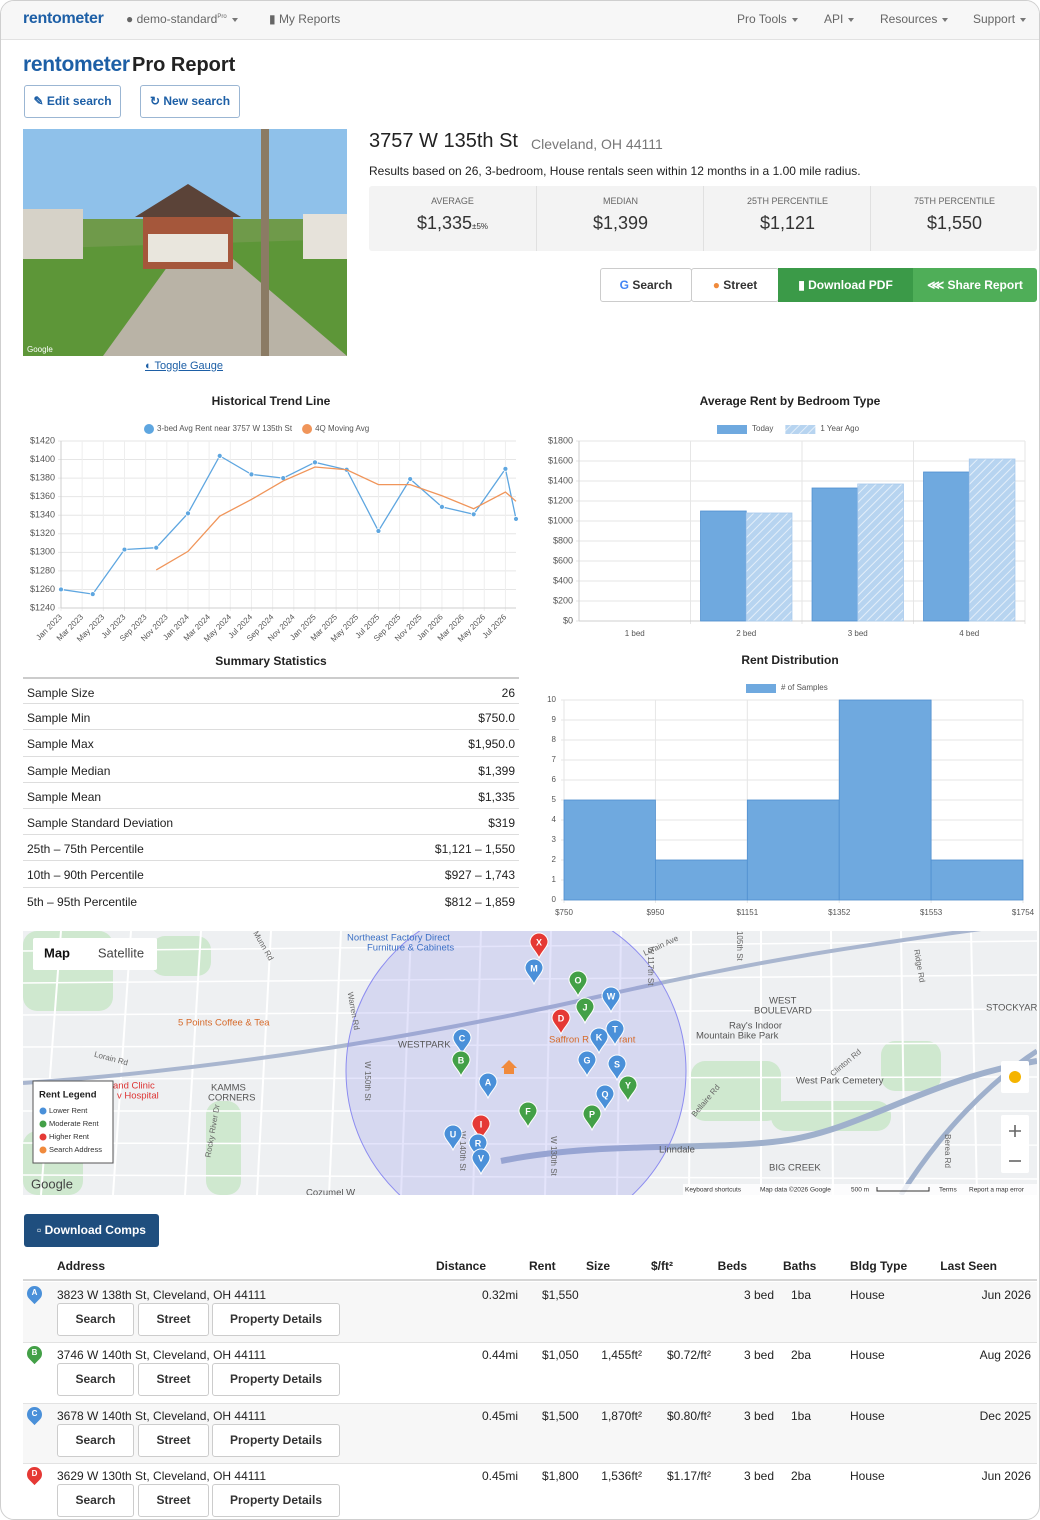 The width and height of the screenshot is (1040, 1520). I want to click on column-header: Address, so click(81, 1266).